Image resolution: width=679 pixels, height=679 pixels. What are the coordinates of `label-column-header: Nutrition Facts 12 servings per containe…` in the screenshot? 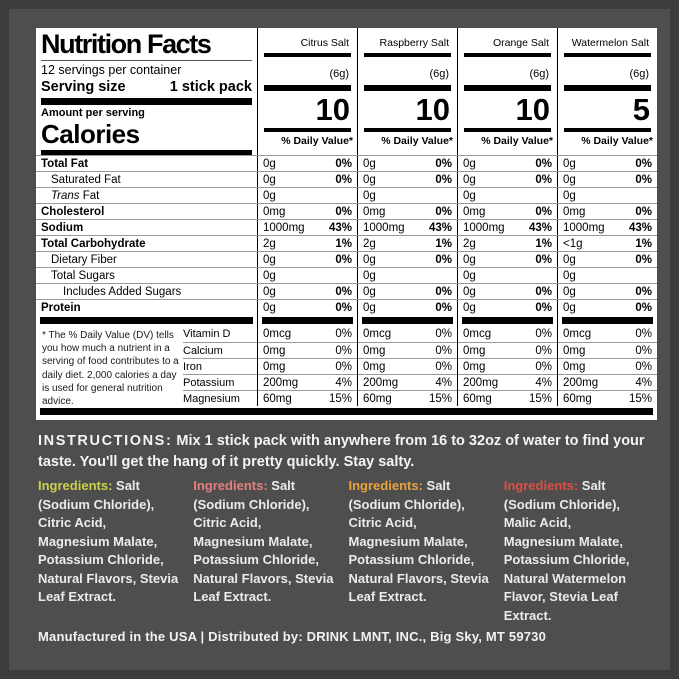 It's located at (146, 91).